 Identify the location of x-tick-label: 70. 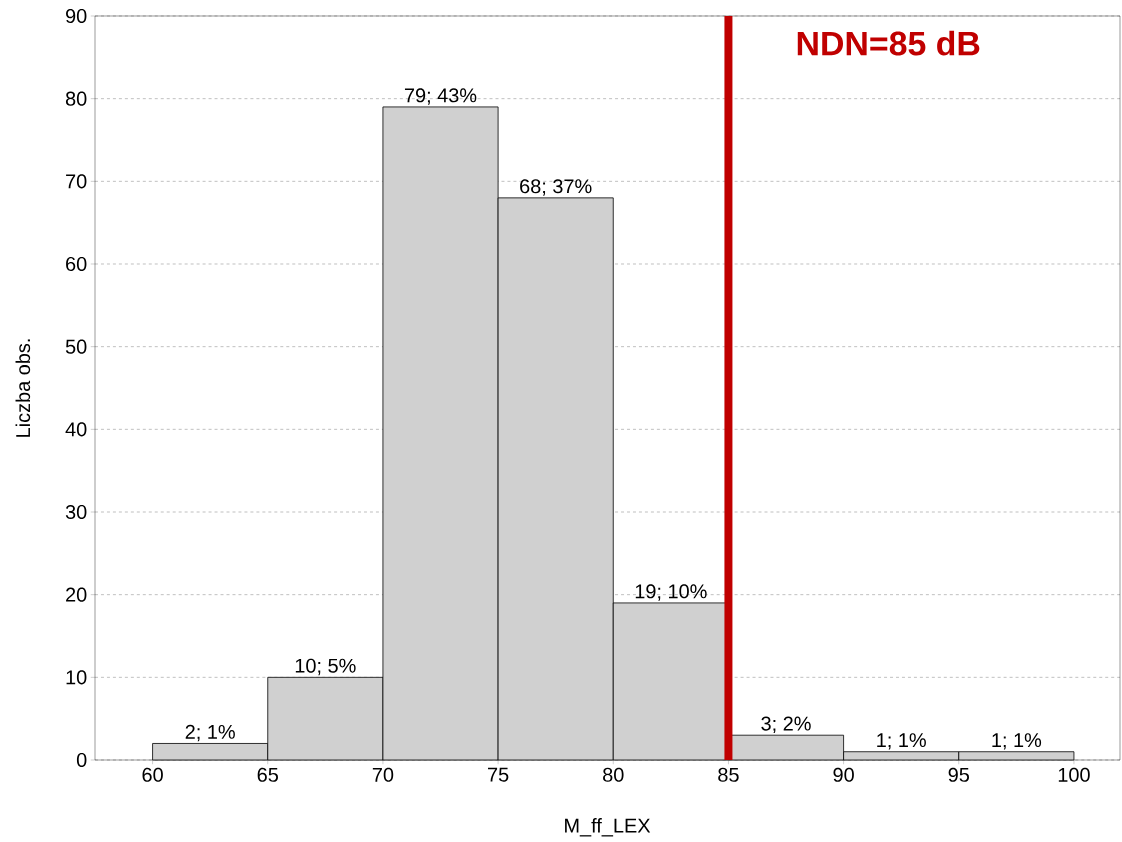
(383, 774).